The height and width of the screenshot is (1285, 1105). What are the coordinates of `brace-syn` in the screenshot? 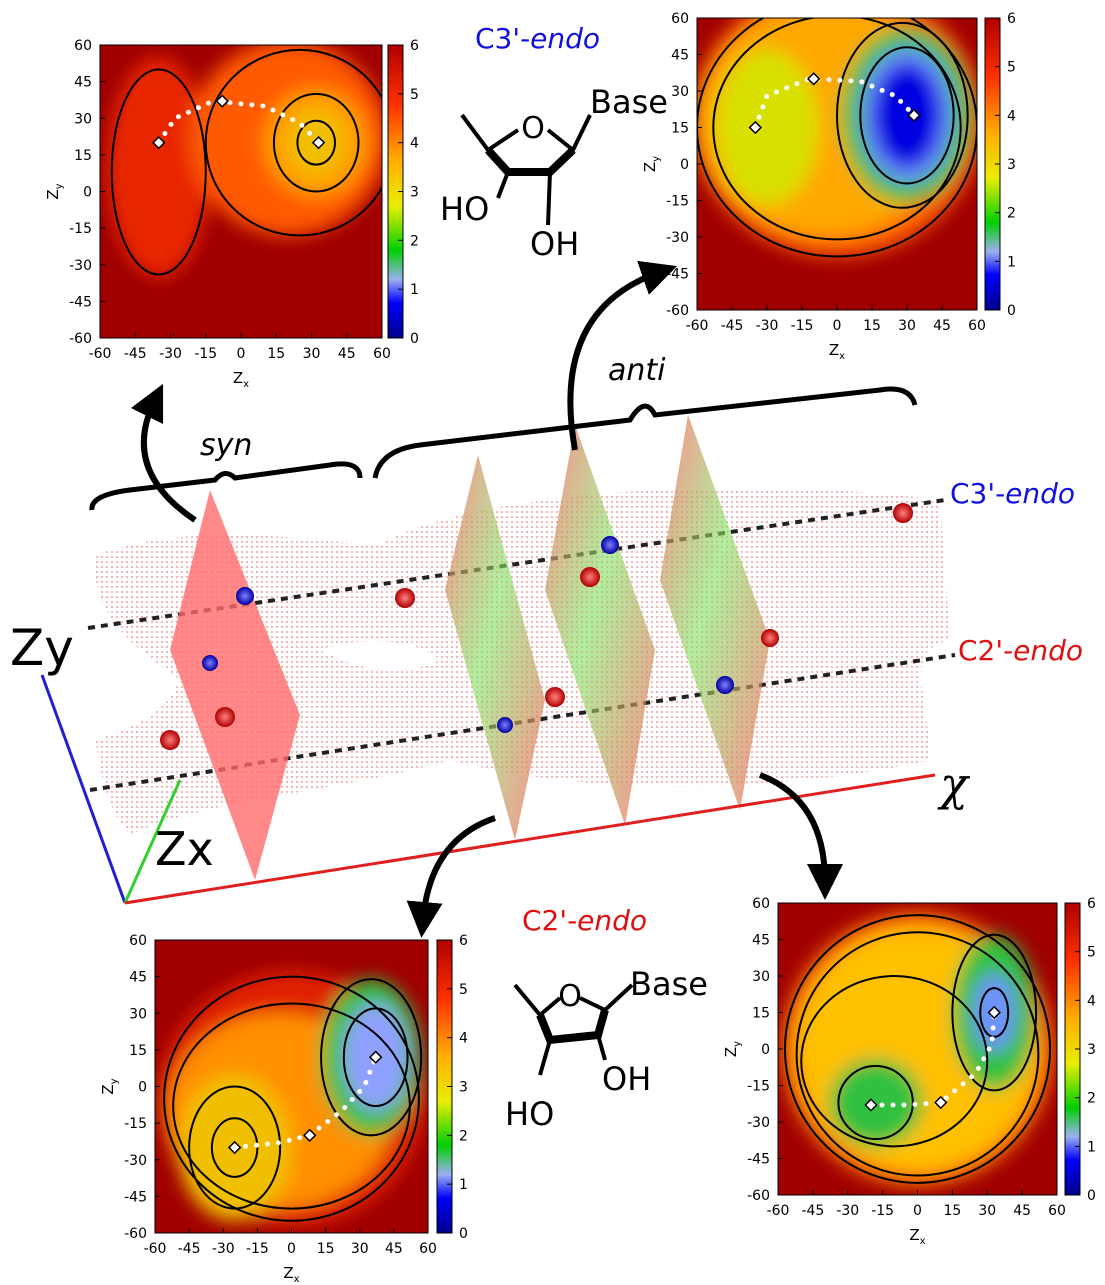 It's located at (226, 486).